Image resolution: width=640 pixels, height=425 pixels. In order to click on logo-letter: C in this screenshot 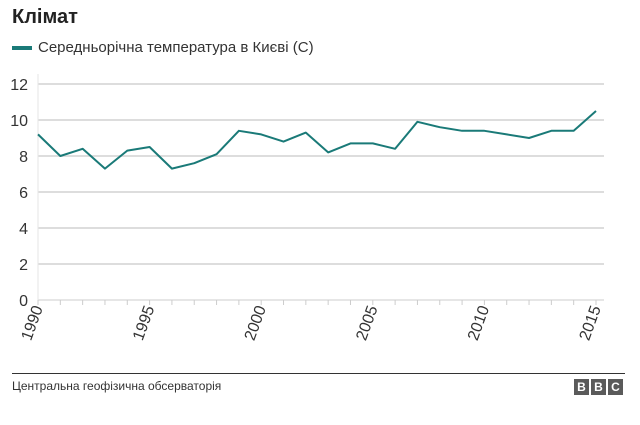, I will do `click(615, 387)`.